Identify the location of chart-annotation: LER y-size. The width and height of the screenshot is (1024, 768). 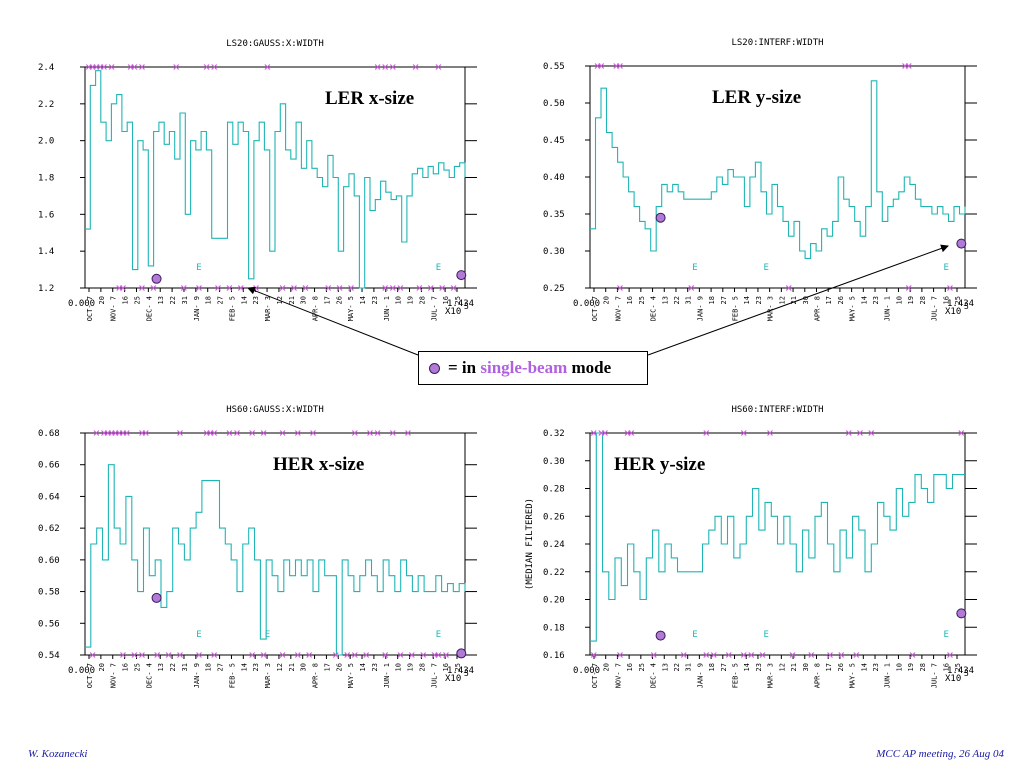
(756, 97).